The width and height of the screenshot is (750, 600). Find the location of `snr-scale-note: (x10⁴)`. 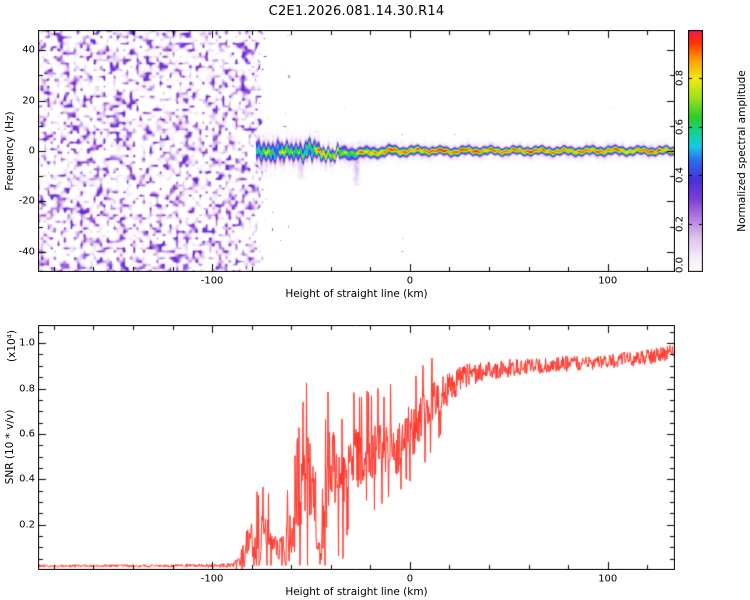

snr-scale-note: (x10⁴) is located at coordinates (12, 346).